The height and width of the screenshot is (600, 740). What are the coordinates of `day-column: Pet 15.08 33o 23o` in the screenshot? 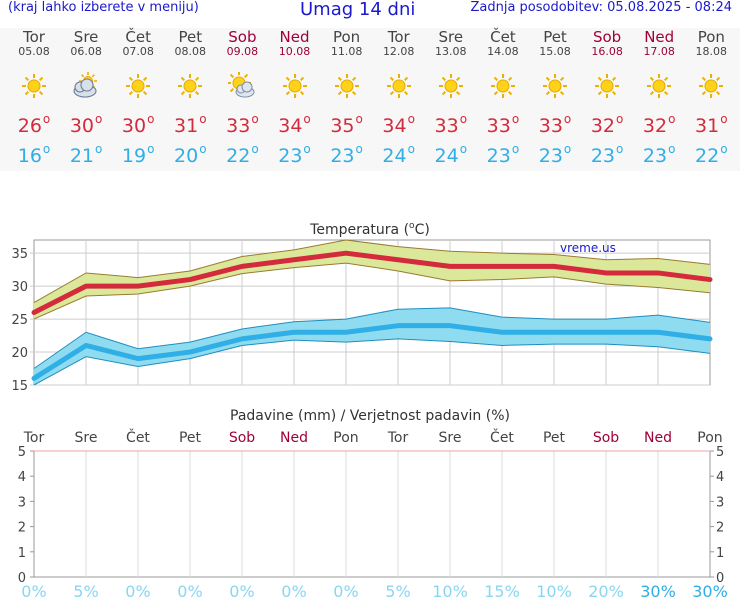 It's located at (555, 97).